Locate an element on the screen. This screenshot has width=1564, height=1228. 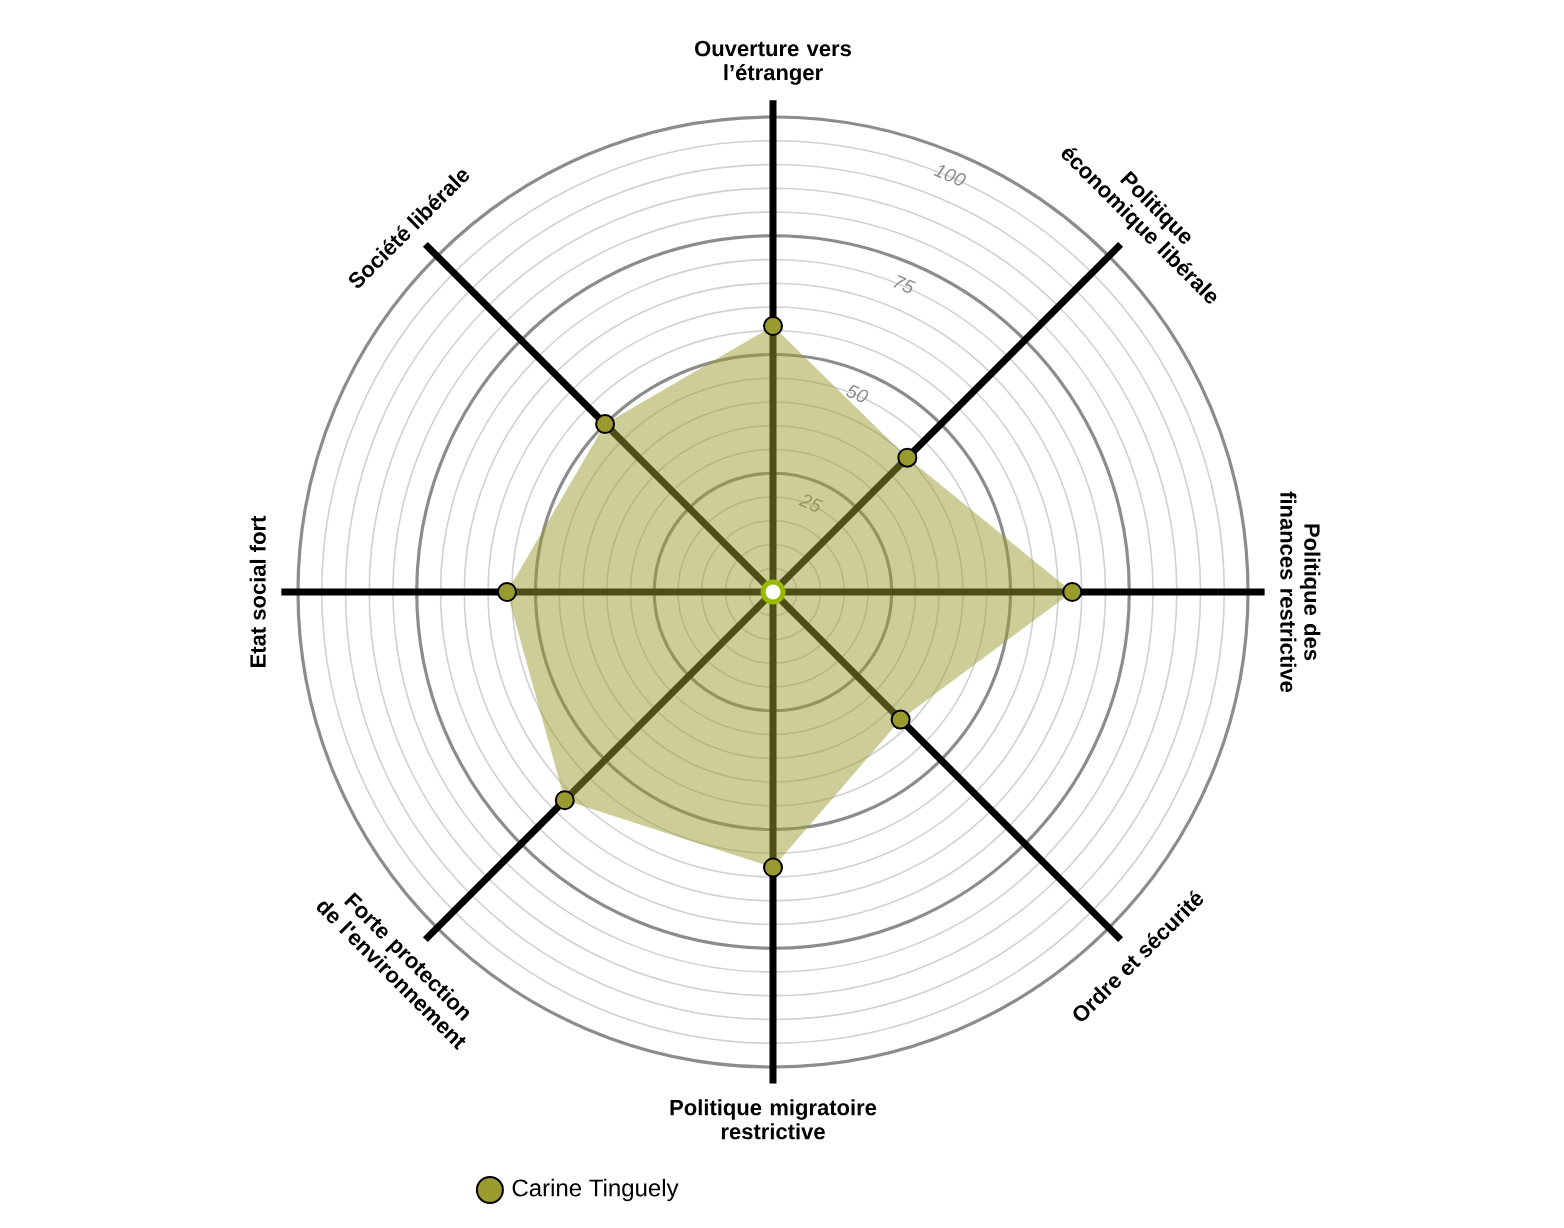
y-tick-label: 100 is located at coordinates (949, 175).